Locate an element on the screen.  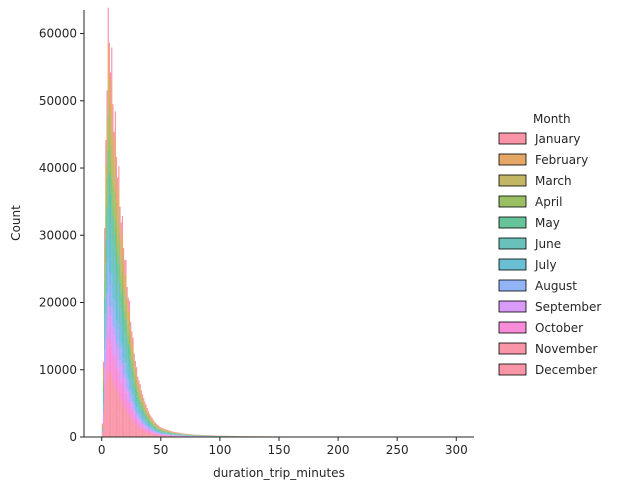
legend-swatch is located at coordinates (512, 306).